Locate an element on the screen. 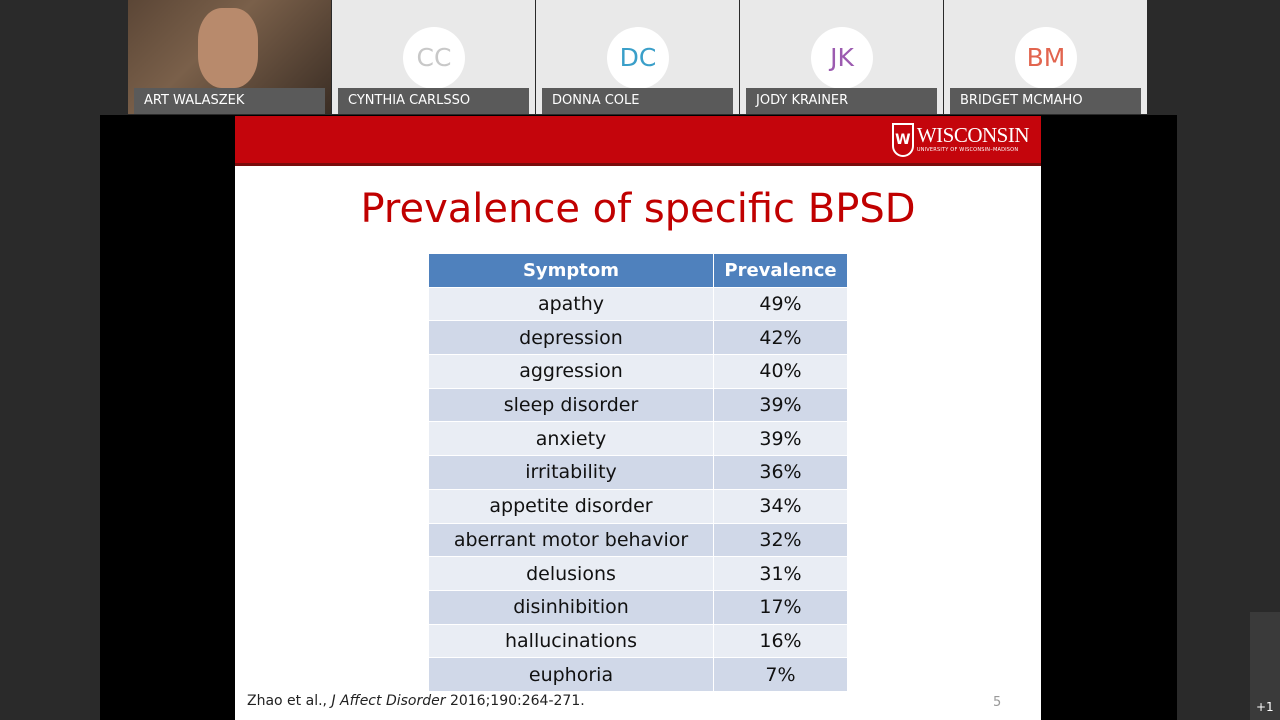 This screenshot has width=1280, height=720. prevalence-cell: 7% is located at coordinates (780, 674).